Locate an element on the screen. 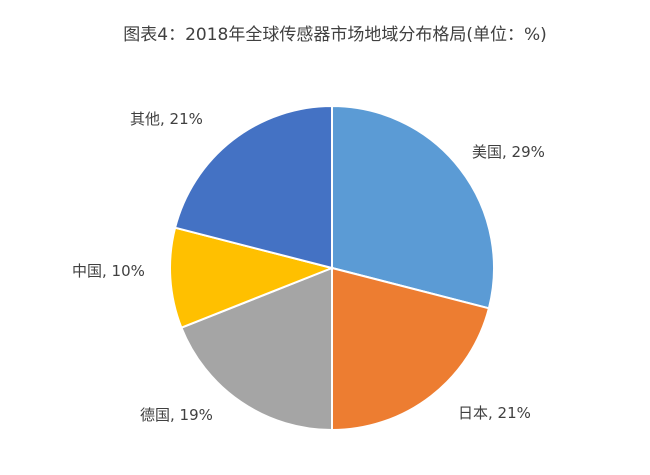  pie-data-label-2: 日本, 21% is located at coordinates (494, 413).